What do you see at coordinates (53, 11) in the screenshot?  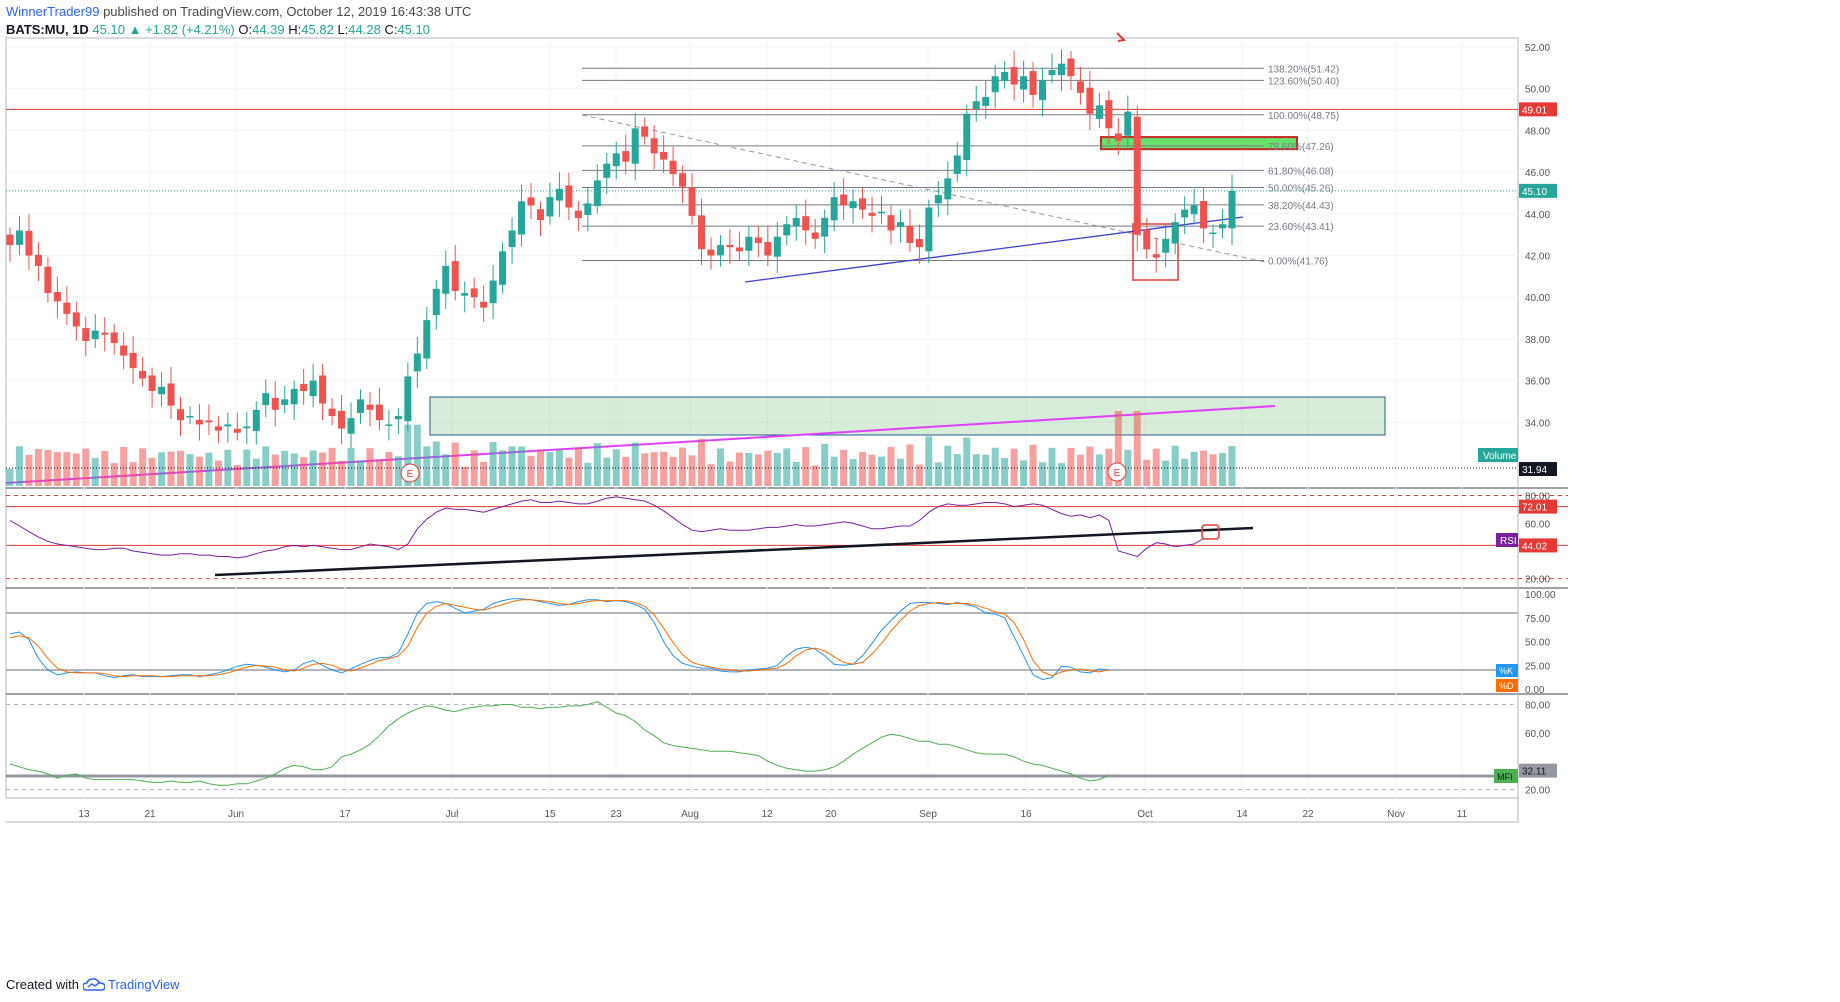 I see `author-name: WinnerTrader99` at bounding box center [53, 11].